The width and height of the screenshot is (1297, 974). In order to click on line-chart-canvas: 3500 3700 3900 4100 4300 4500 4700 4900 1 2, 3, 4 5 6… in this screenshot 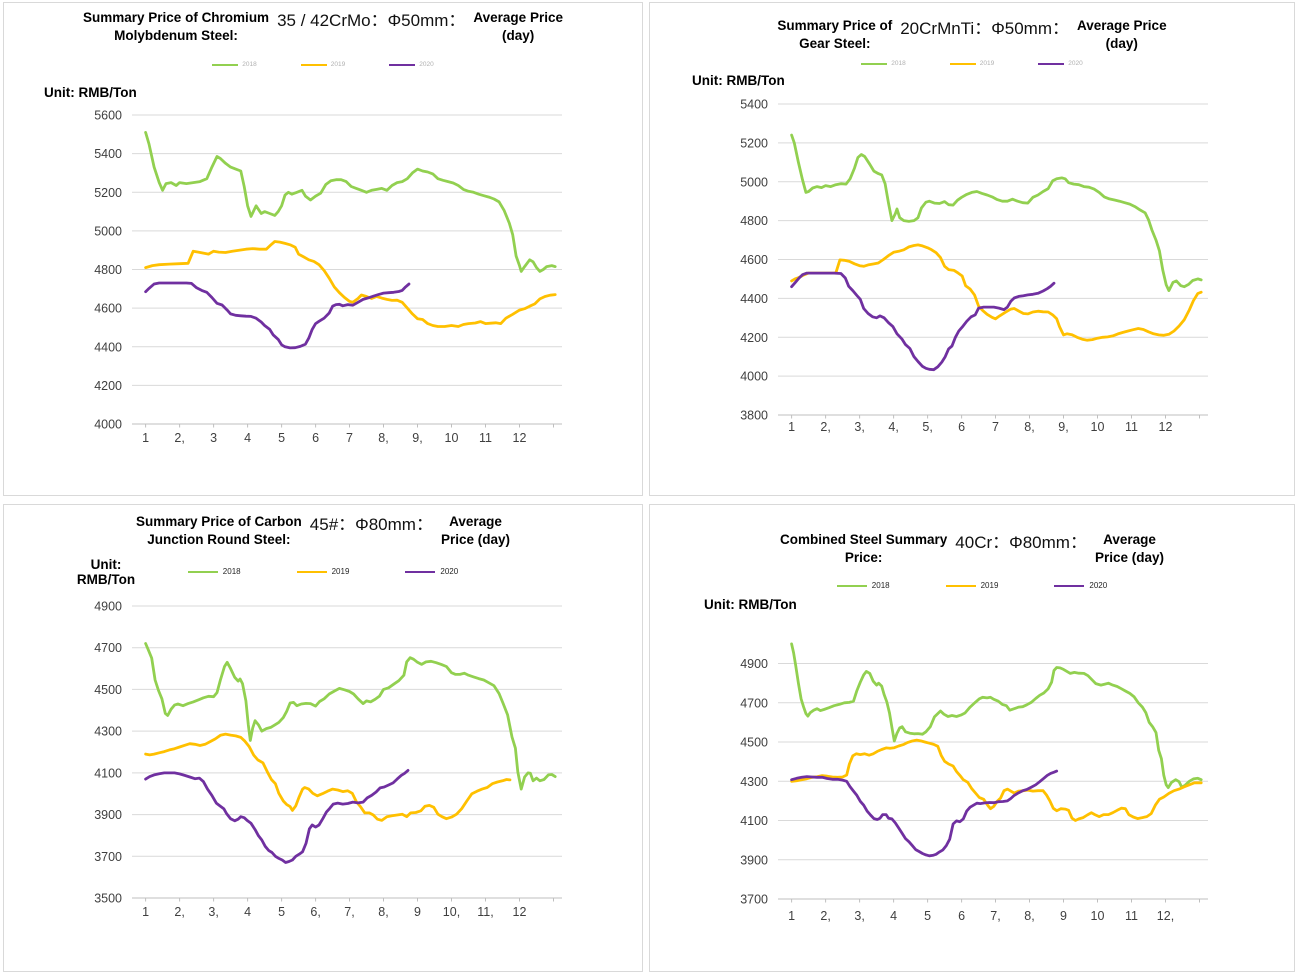, I will do `click(328, 759)`.